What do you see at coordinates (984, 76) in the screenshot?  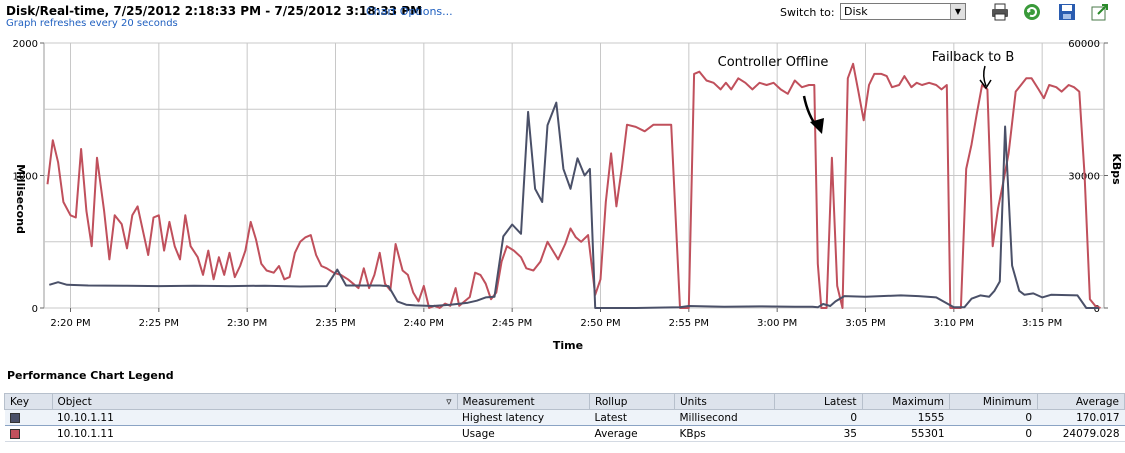 I see `annotation-arrow` at bounding box center [984, 76].